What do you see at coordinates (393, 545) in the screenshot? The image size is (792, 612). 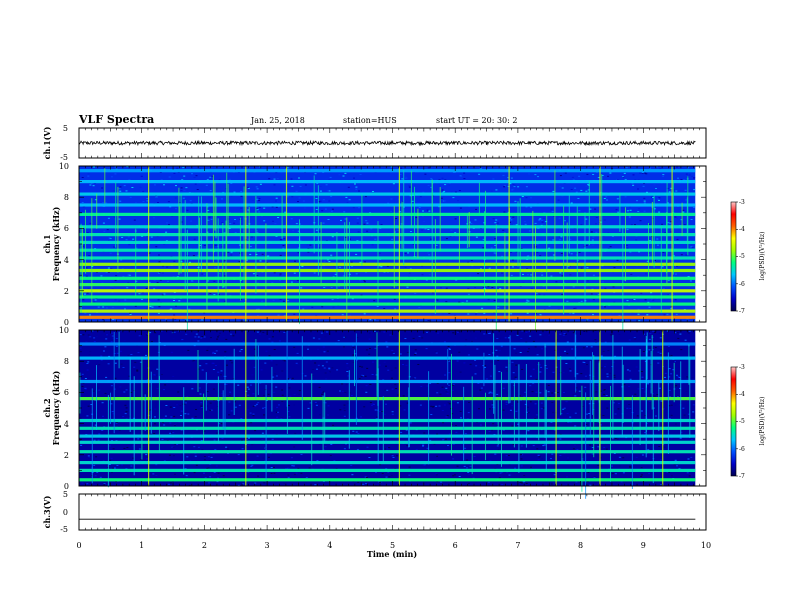 I see `time-tick-labels: 0 1 2 3 4 5 6 7 8 9 10` at bounding box center [393, 545].